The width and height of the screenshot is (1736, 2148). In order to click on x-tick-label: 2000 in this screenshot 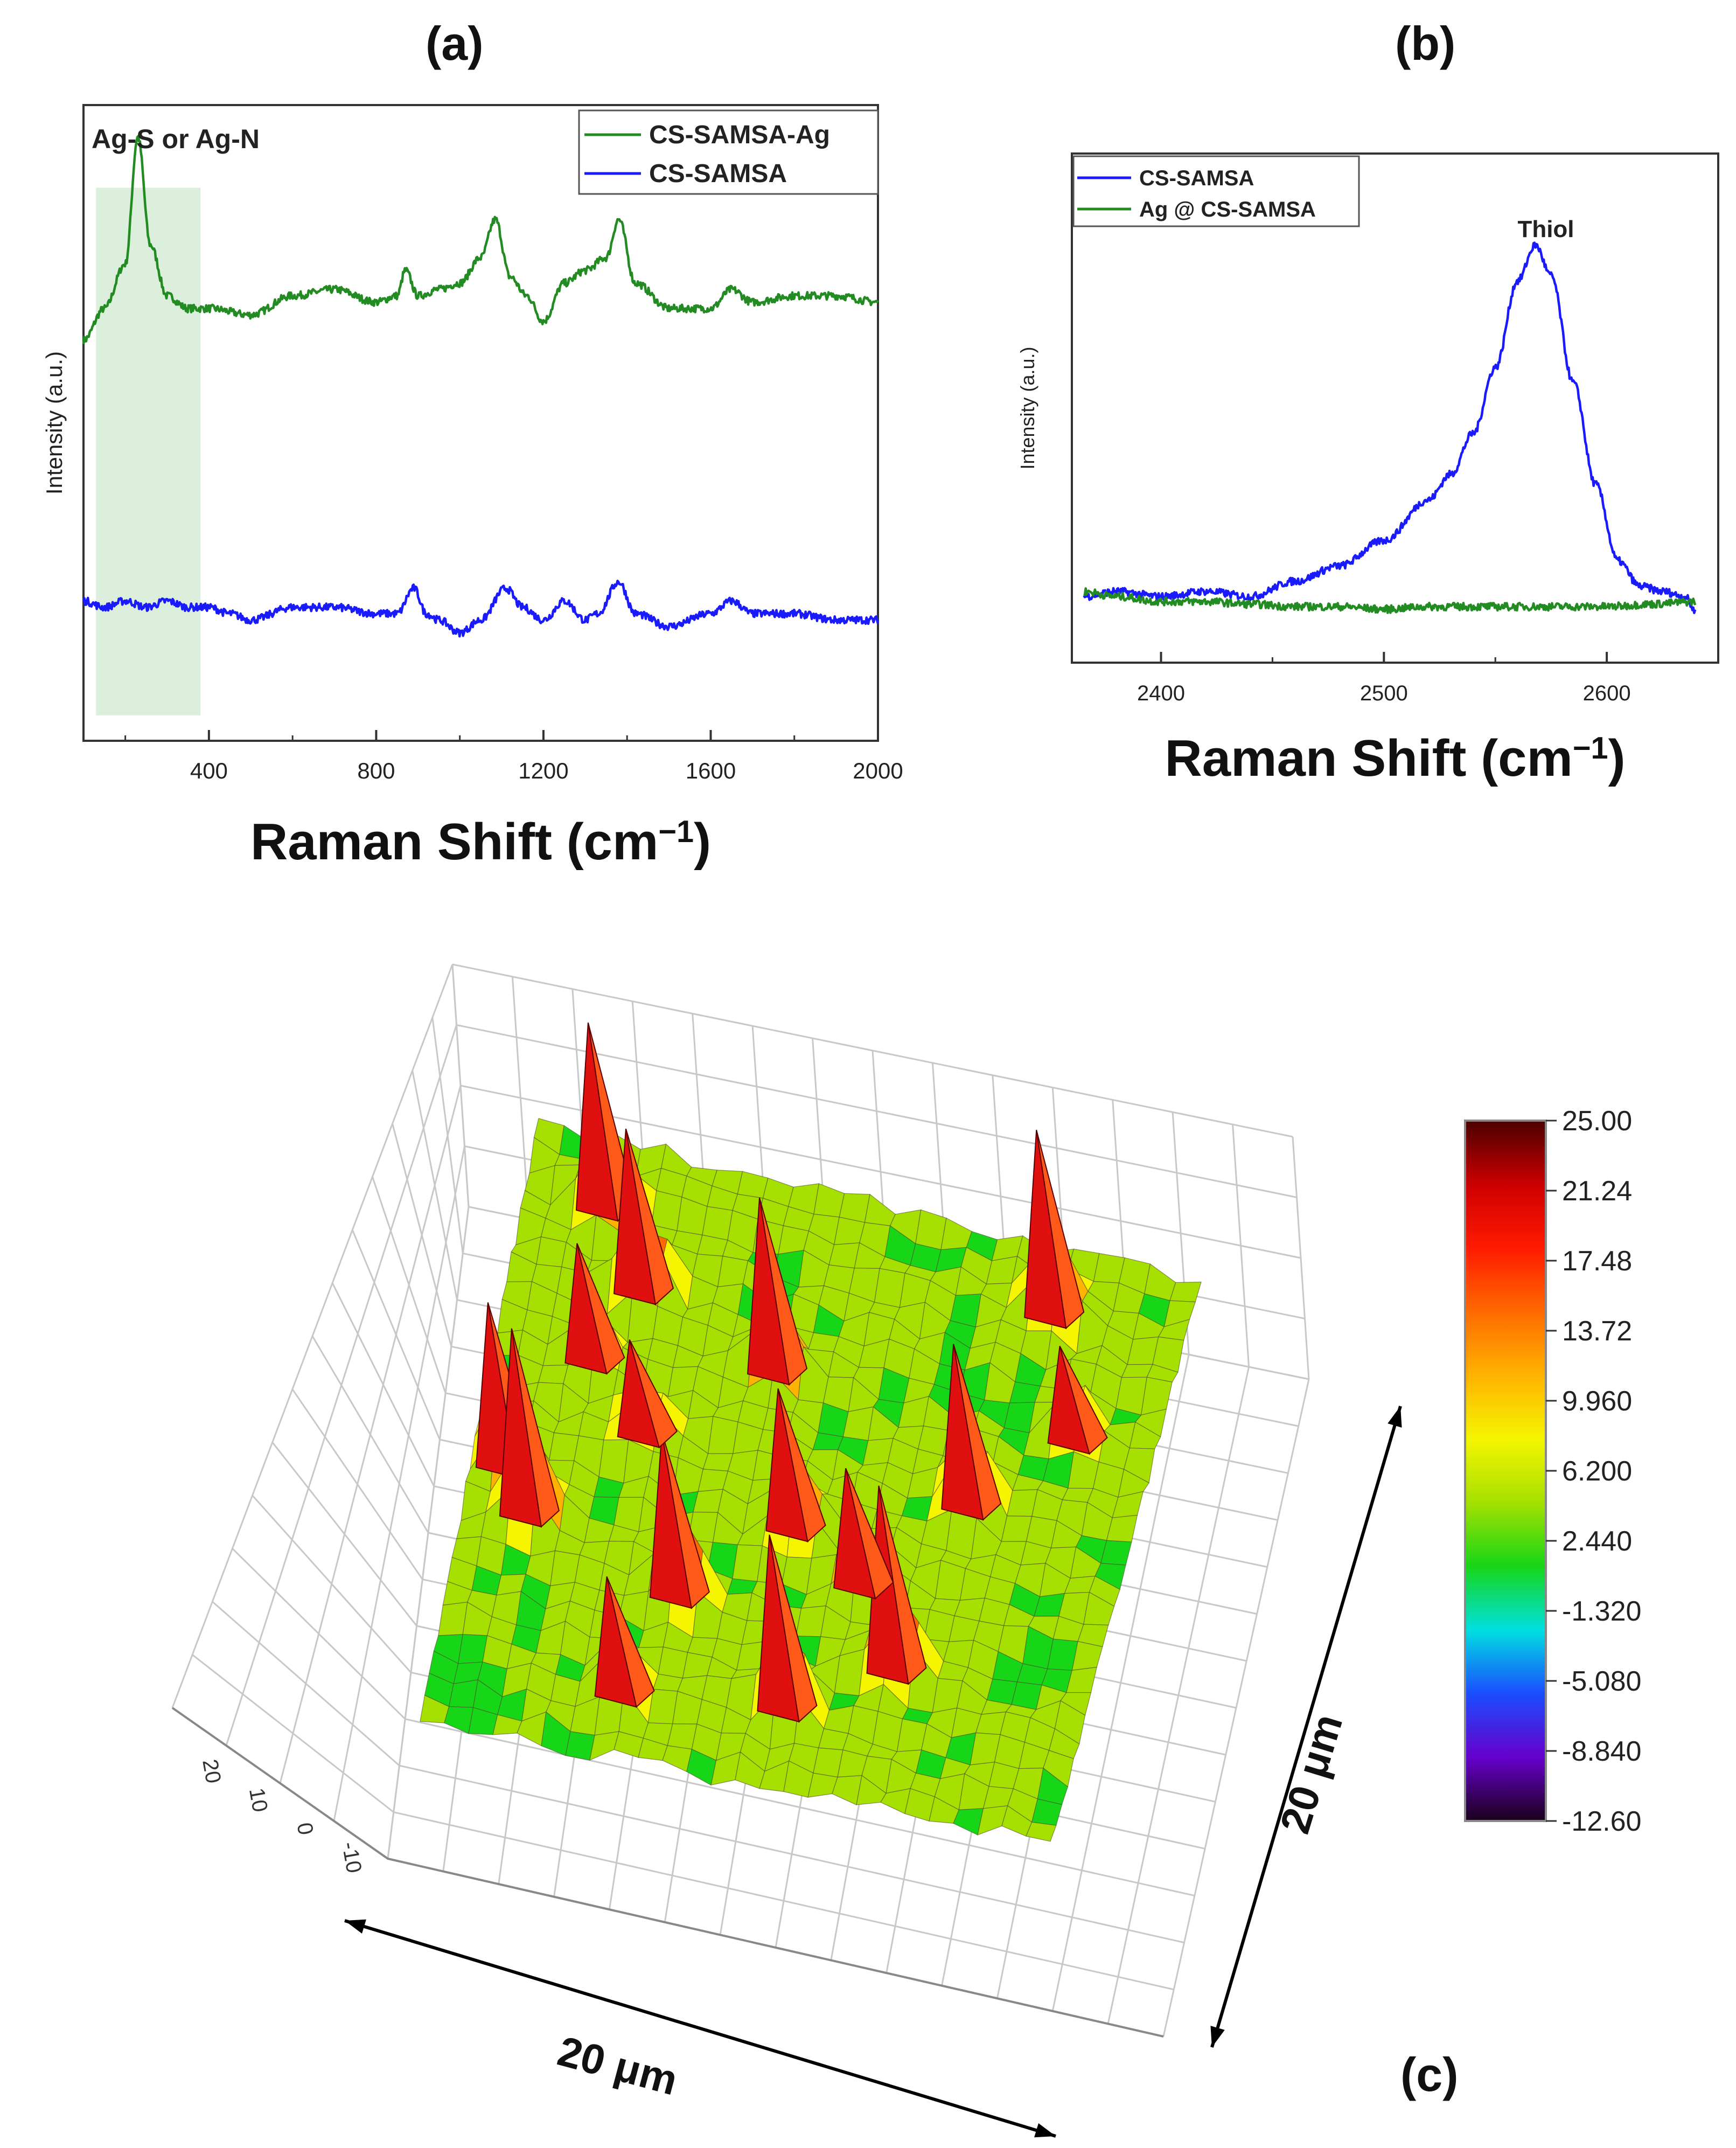, I will do `click(878, 770)`.